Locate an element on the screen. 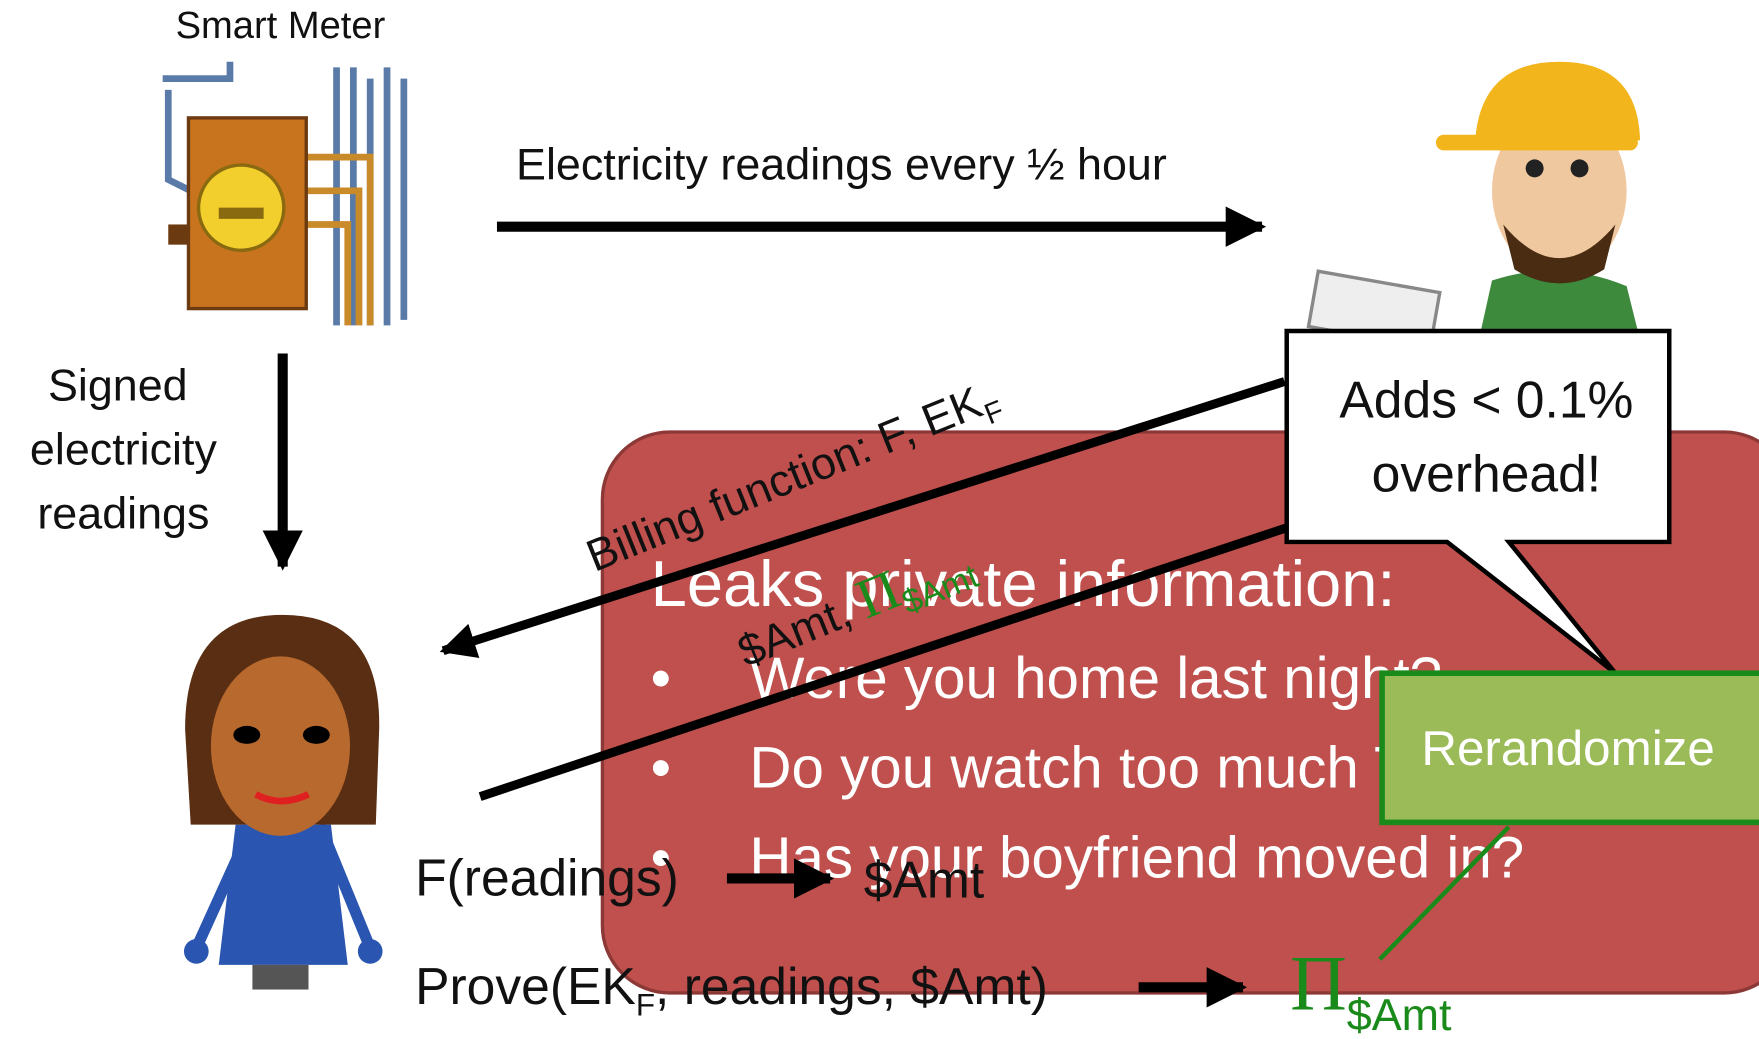 Image resolution: width=1759 pixels, height=1039 pixels. prove-post: , readings, $Amt) is located at coordinates (851, 986).